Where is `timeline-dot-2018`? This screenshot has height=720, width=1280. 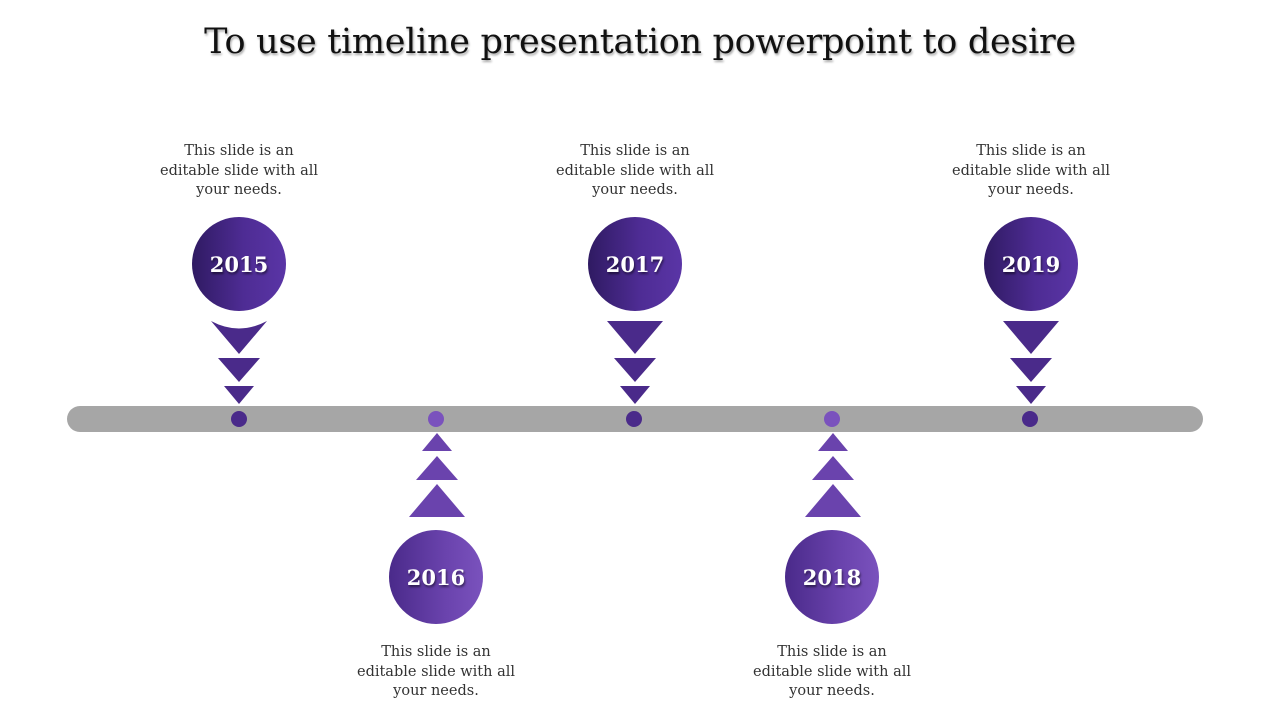 timeline-dot-2018 is located at coordinates (832, 419).